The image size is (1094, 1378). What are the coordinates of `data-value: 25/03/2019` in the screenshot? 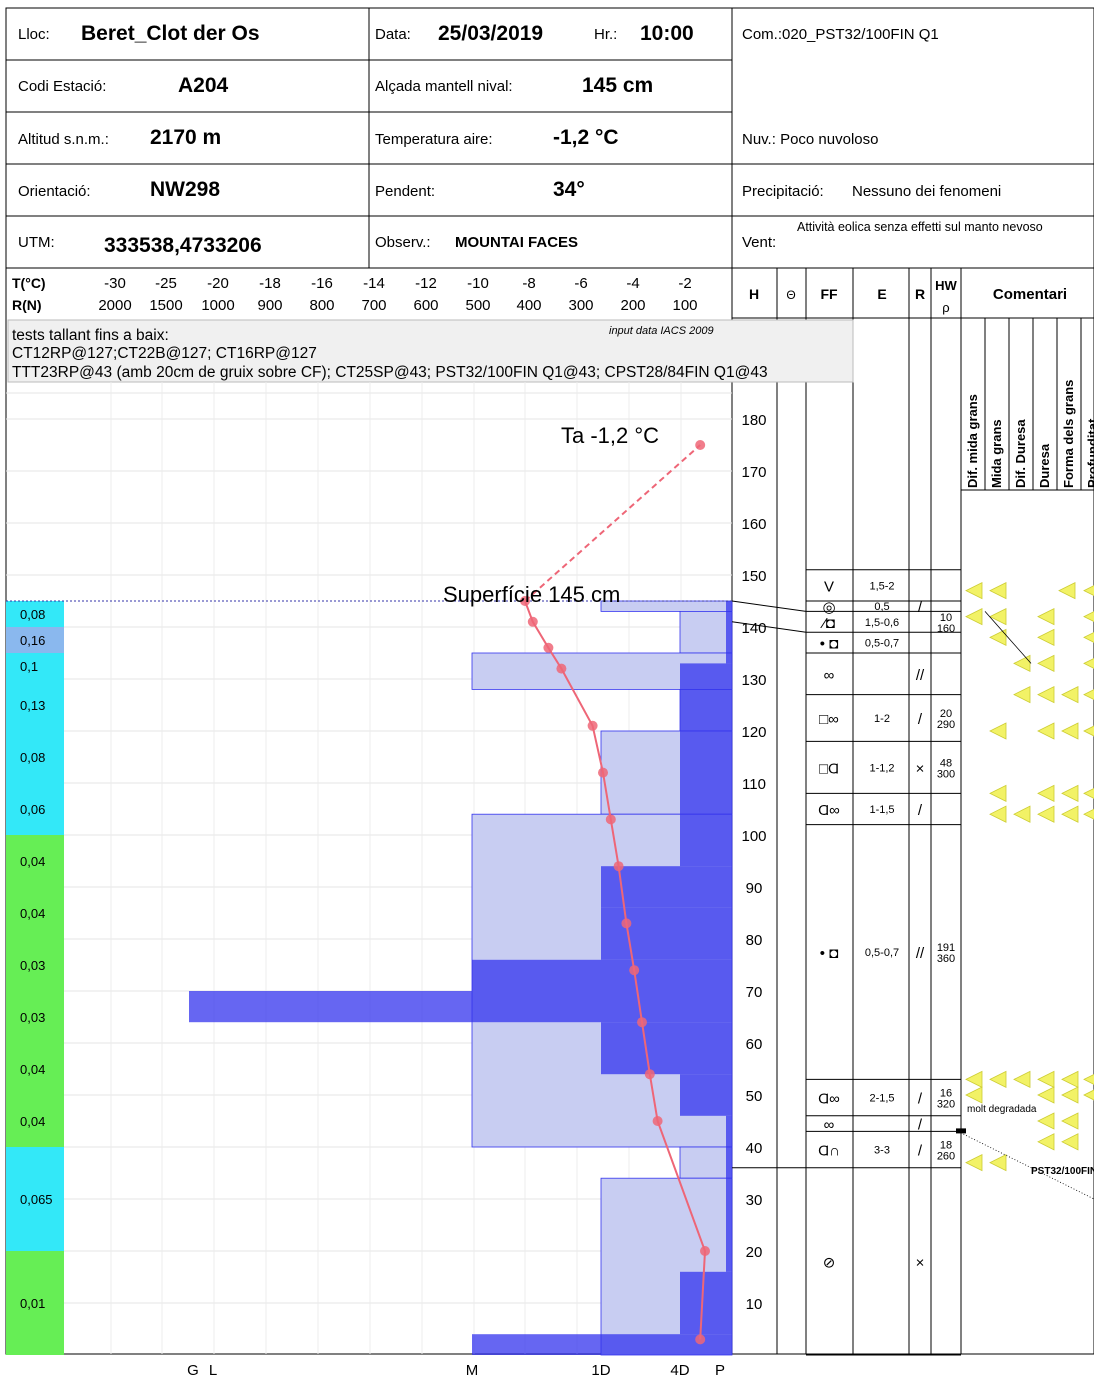 It's located at (491, 33).